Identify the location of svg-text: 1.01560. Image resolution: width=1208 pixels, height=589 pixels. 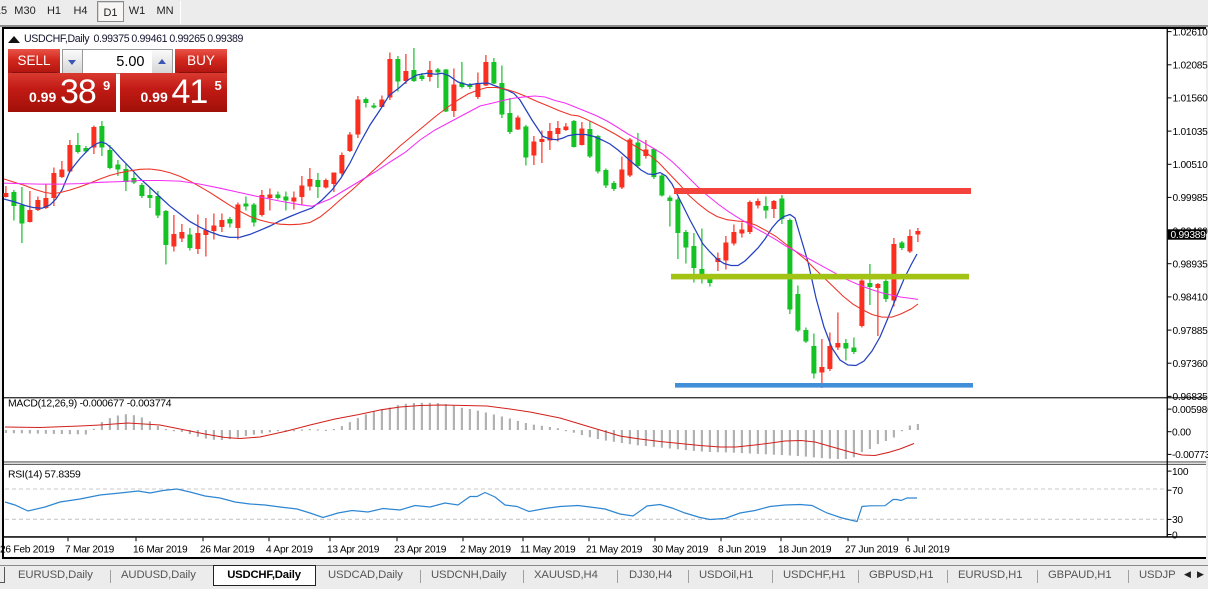
(1190, 99).